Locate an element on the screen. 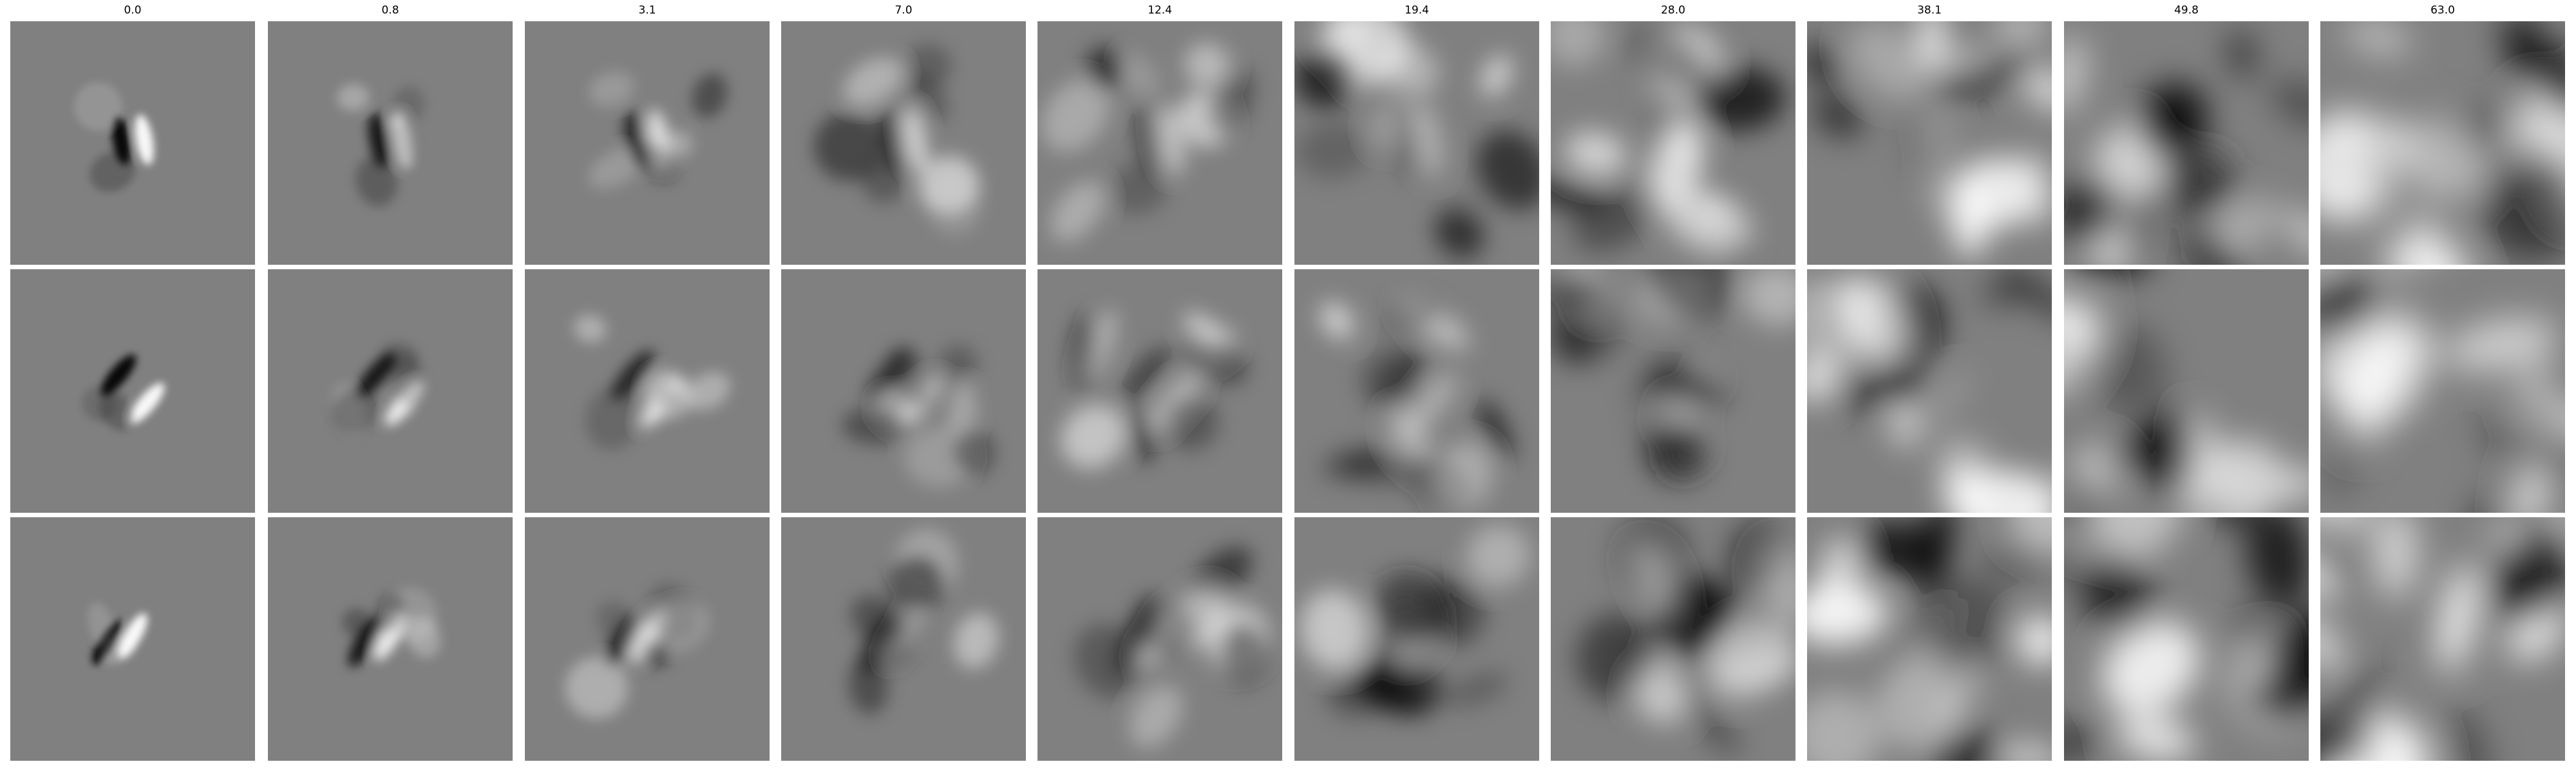 This screenshot has width=2576, height=773. column-title: 7.0 is located at coordinates (904, 10).